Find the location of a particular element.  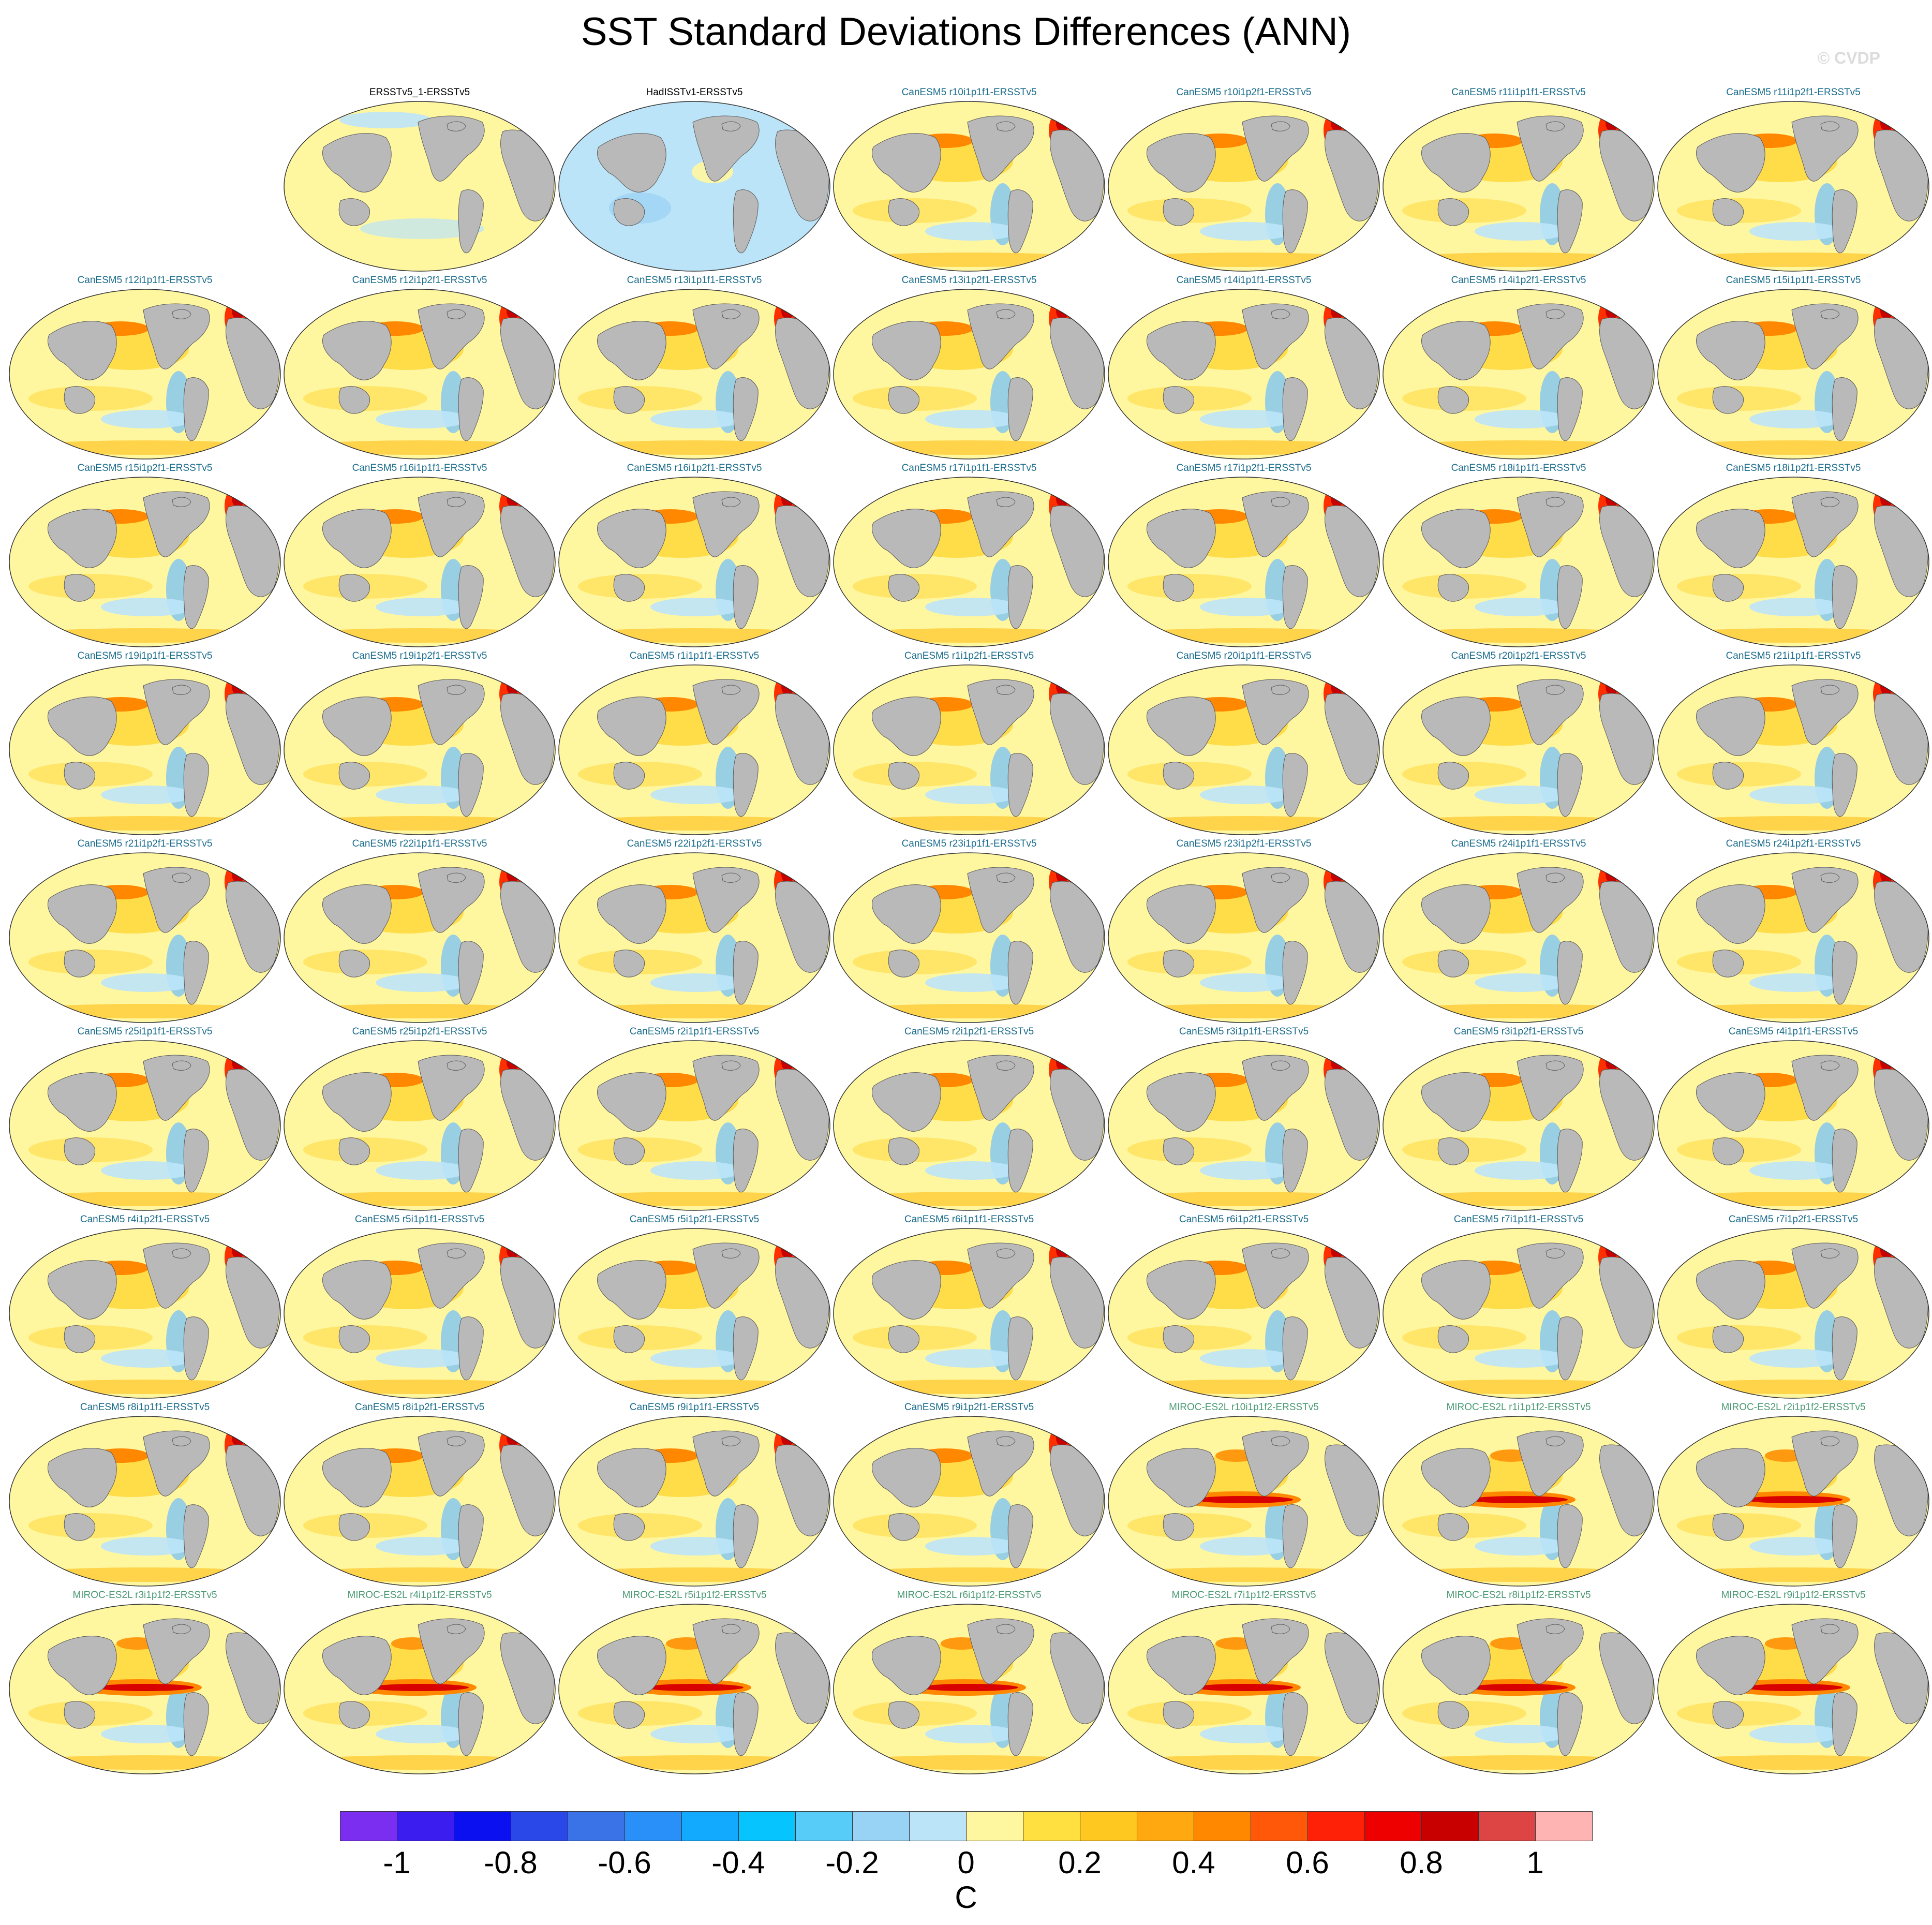

map-panel-label: CanESM5 r25i1p2f1-ERSSTv5 is located at coordinates (419, 1031).